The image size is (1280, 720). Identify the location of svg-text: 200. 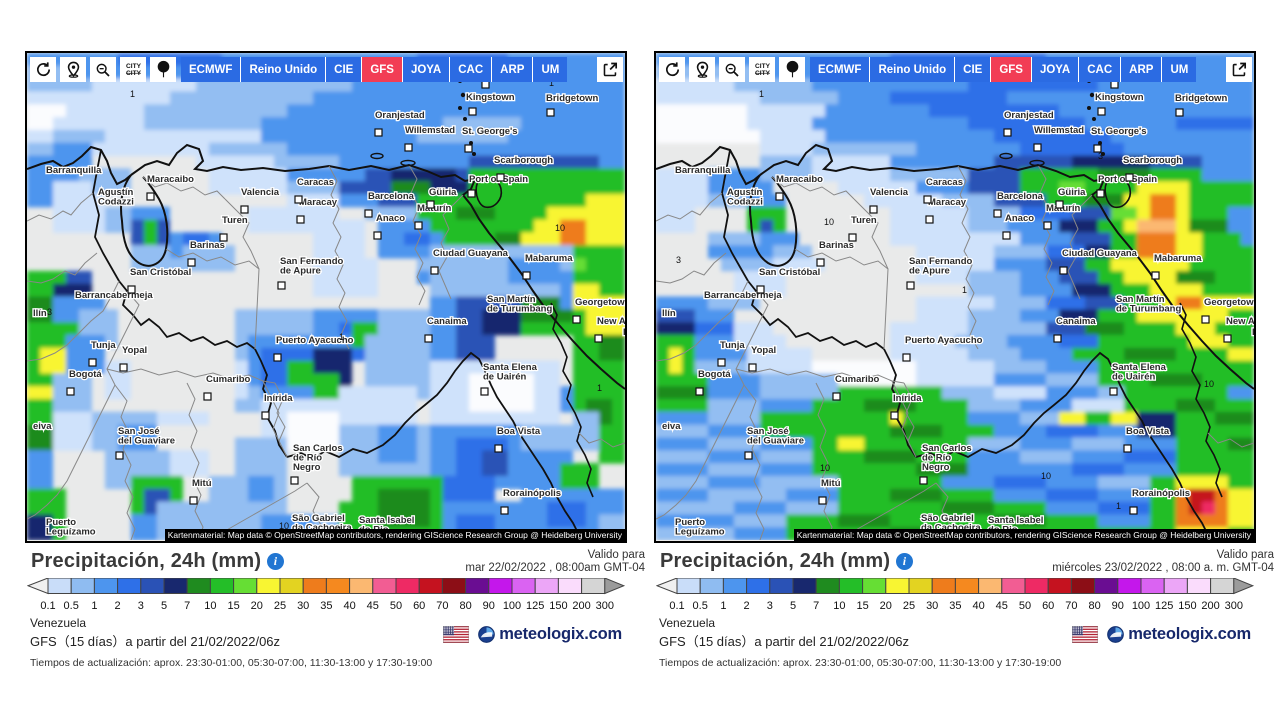
(581, 606).